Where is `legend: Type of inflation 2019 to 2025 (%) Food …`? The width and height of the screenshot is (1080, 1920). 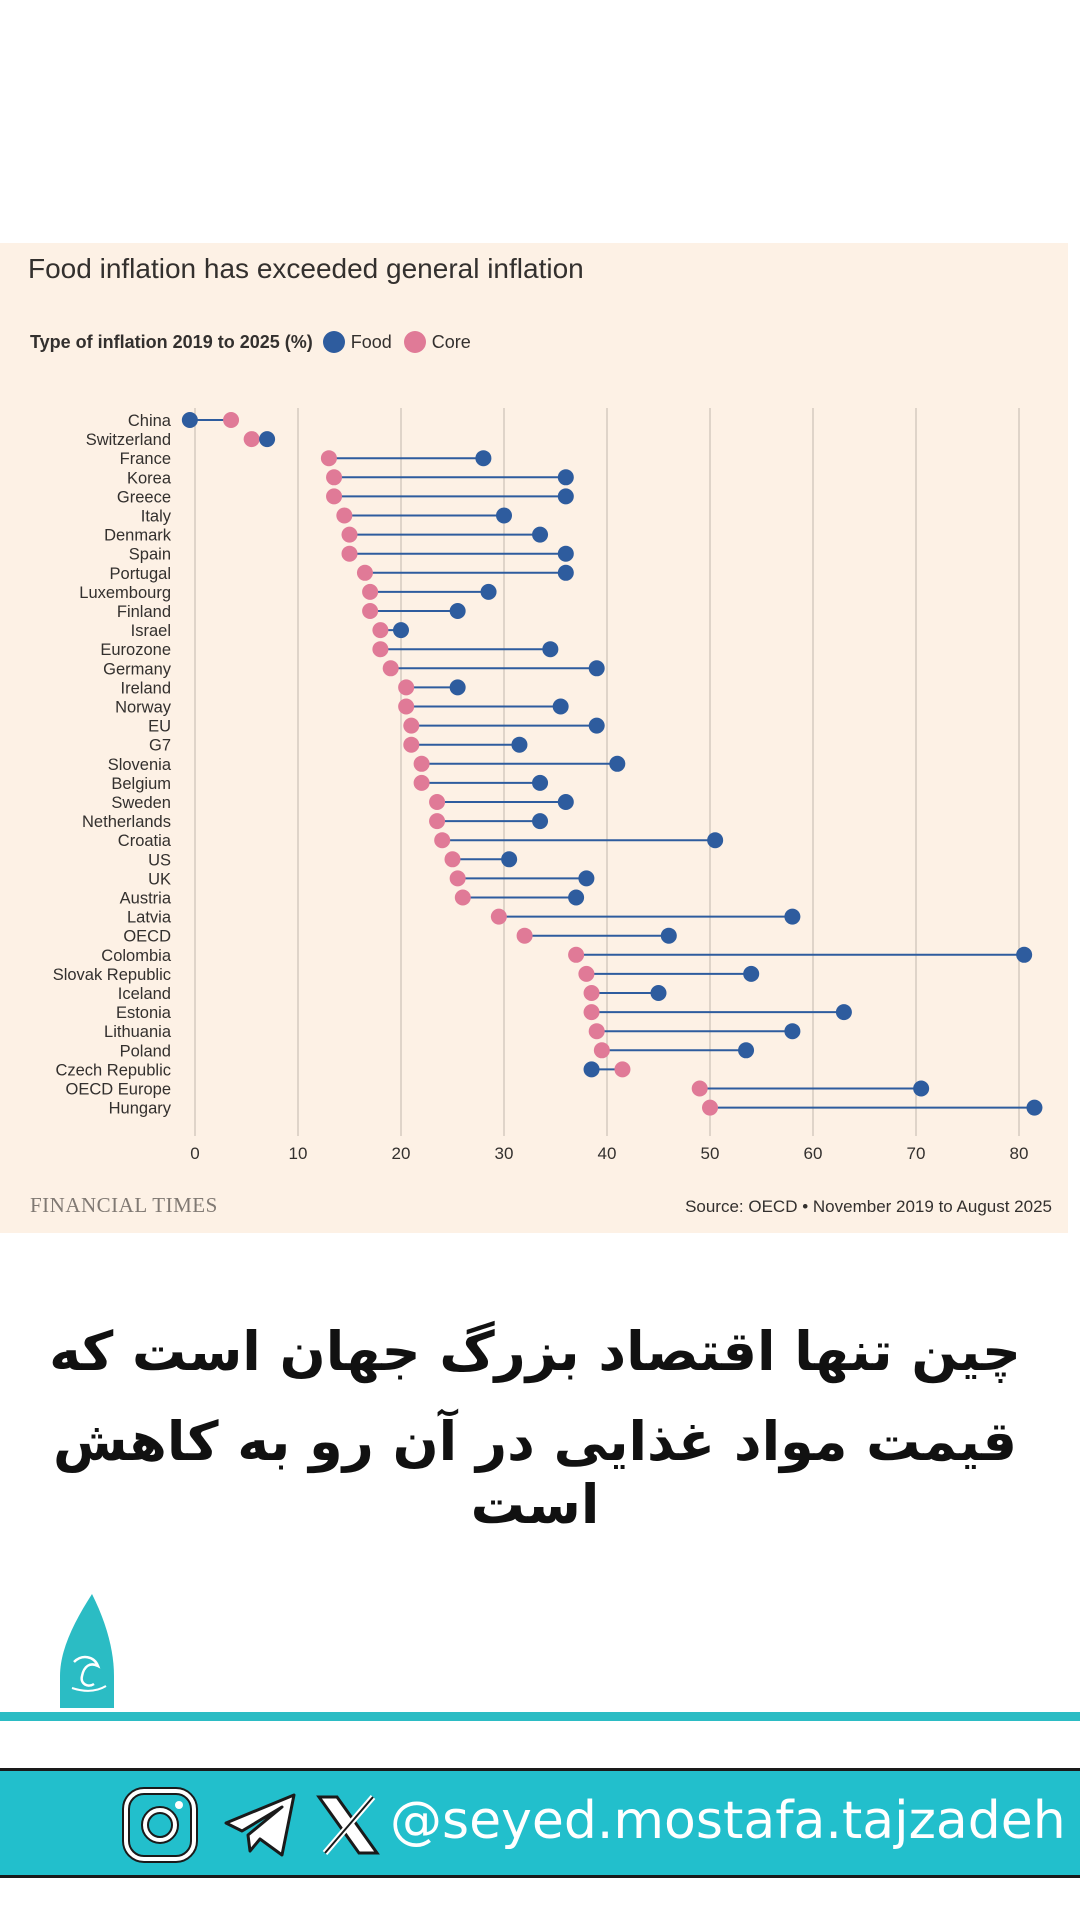
legend: Type of inflation 2019 to 2025 (%) Food … is located at coordinates (256, 342).